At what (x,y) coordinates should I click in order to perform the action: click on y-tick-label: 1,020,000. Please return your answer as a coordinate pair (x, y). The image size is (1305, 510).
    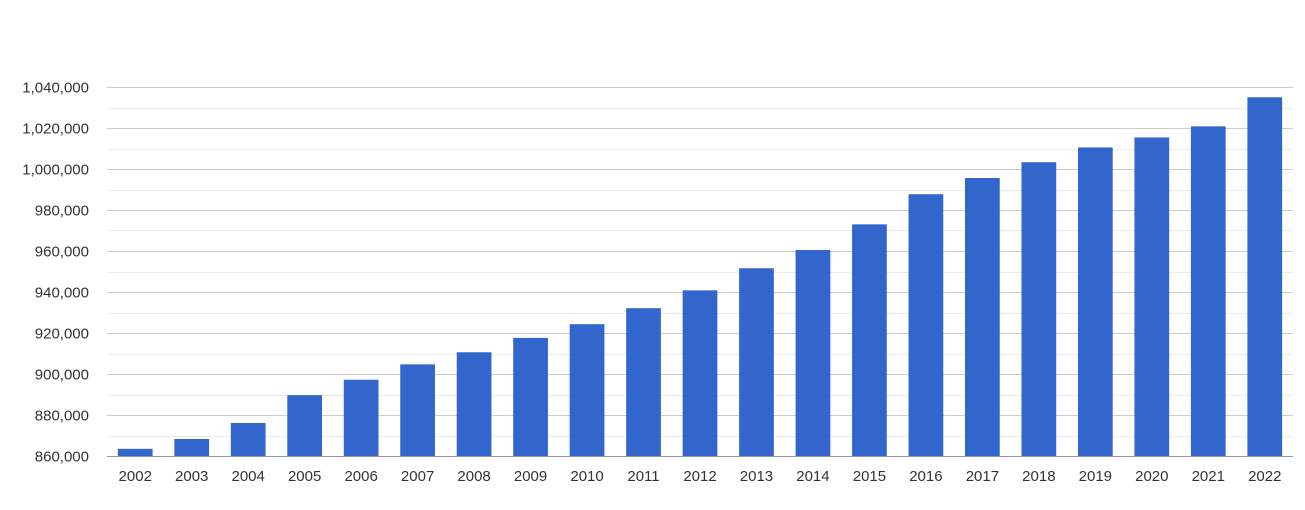
    Looking at the image, I should click on (55, 129).